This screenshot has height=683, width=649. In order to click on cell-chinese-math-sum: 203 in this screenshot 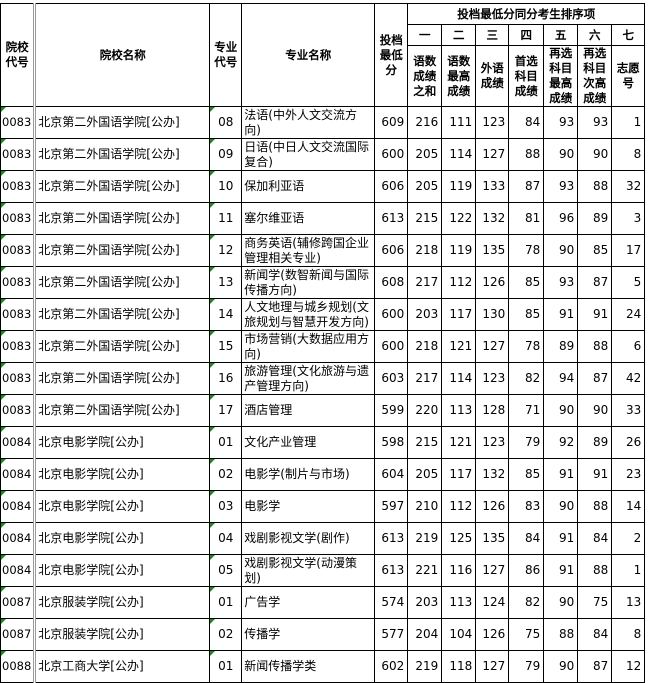, I will do `click(425, 602)`.